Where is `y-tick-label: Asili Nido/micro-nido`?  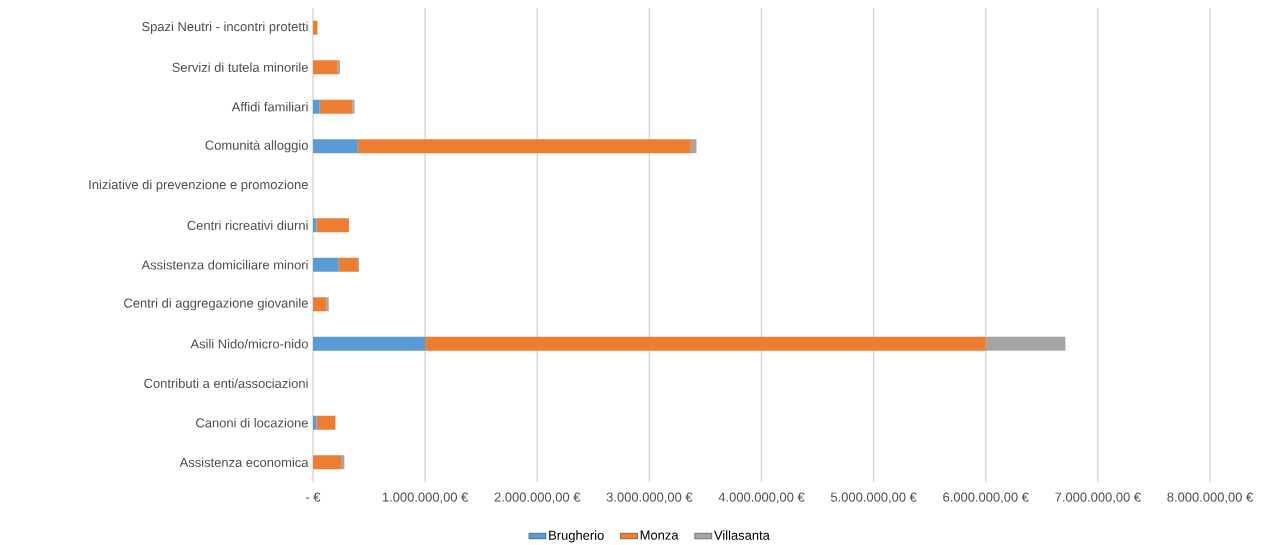
y-tick-label: Asili Nido/micro-nido is located at coordinates (249, 343).